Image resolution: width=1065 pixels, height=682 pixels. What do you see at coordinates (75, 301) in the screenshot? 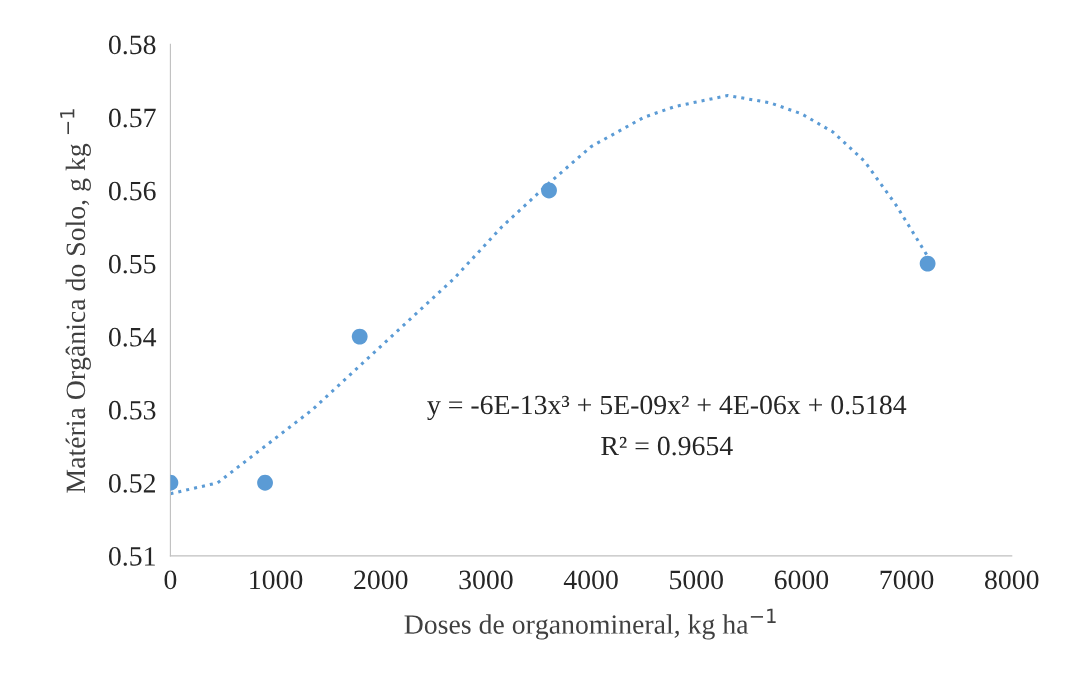
I see `y-axis-title: Matéria Orgânica do Solo, g kg $^{−1}$` at bounding box center [75, 301].